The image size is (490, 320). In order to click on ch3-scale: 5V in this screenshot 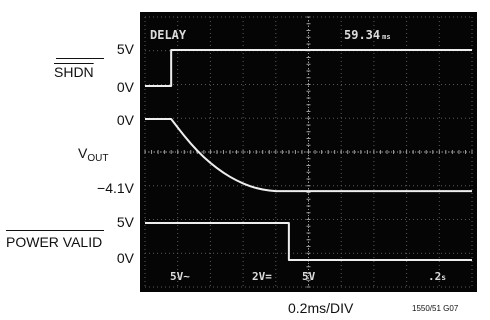, I will do `click(309, 276)`.